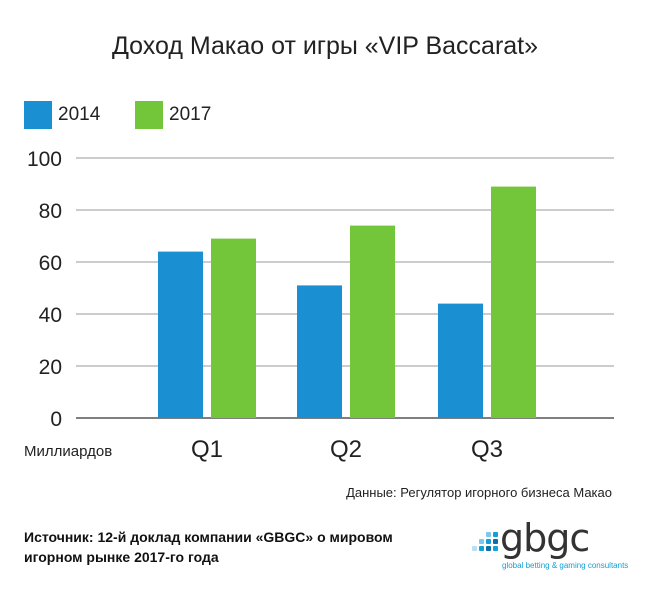  Describe the element at coordinates (545, 538) in the screenshot. I see `logo-wordmark: gbgc` at that location.